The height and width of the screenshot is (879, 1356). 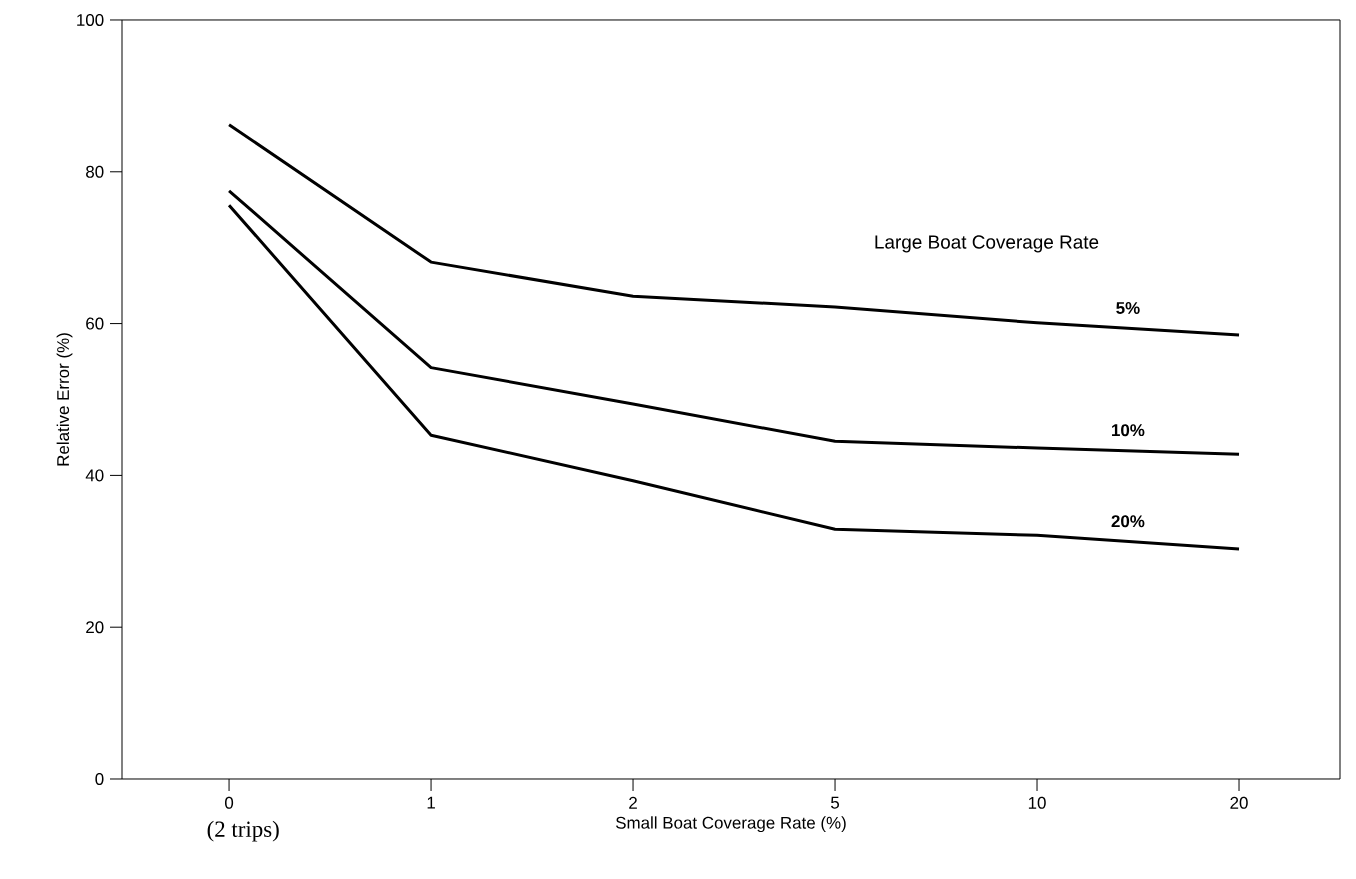 What do you see at coordinates (1128, 430) in the screenshot?
I see `series-label: 10%` at bounding box center [1128, 430].